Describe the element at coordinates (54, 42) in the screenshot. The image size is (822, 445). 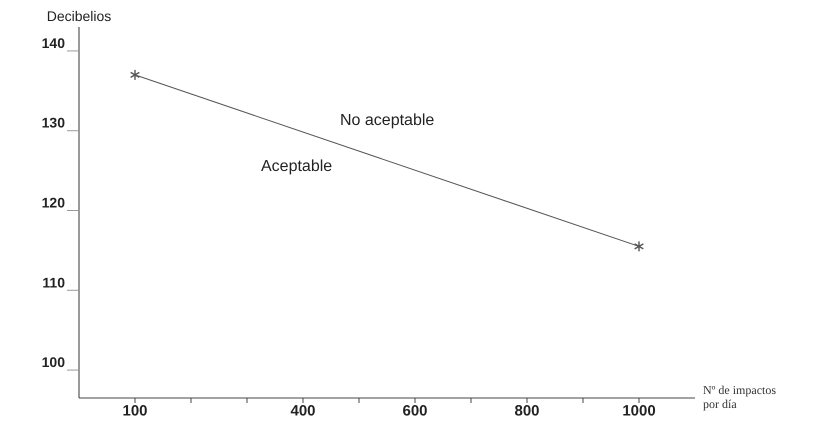
I see `y-tick-label: 140` at that location.